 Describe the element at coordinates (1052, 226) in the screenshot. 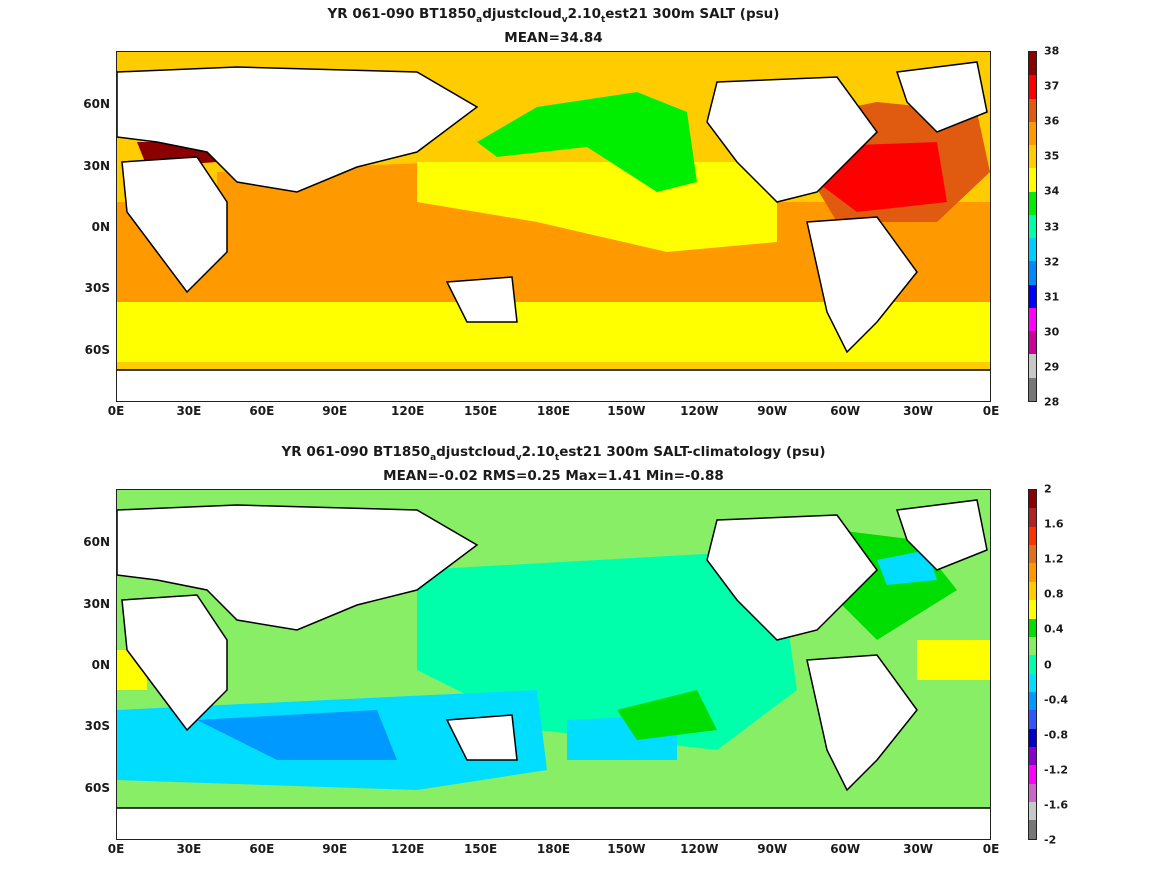

I see `colorbar-tick-label: 33` at that location.